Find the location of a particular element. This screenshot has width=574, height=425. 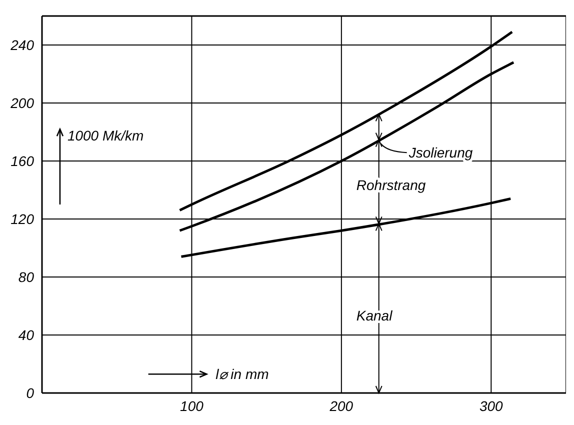

x-tick-label: 200 is located at coordinates (341, 406).